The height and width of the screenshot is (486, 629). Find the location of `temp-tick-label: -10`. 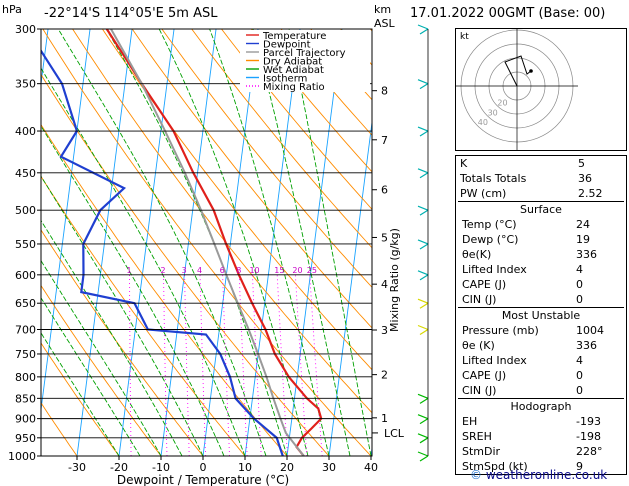

temp-tick-label: -10 is located at coordinates (161, 467).